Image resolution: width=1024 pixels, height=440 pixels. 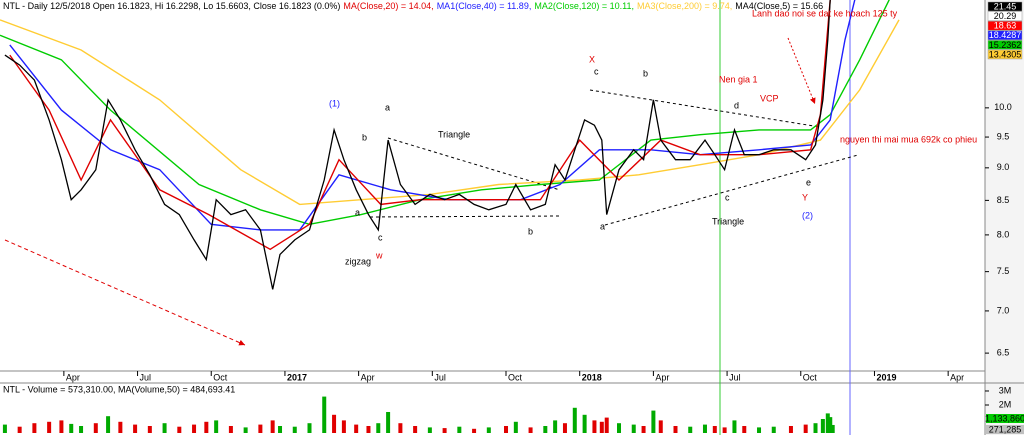 What do you see at coordinates (379, 255) in the screenshot?
I see `annotation: w` at bounding box center [379, 255].